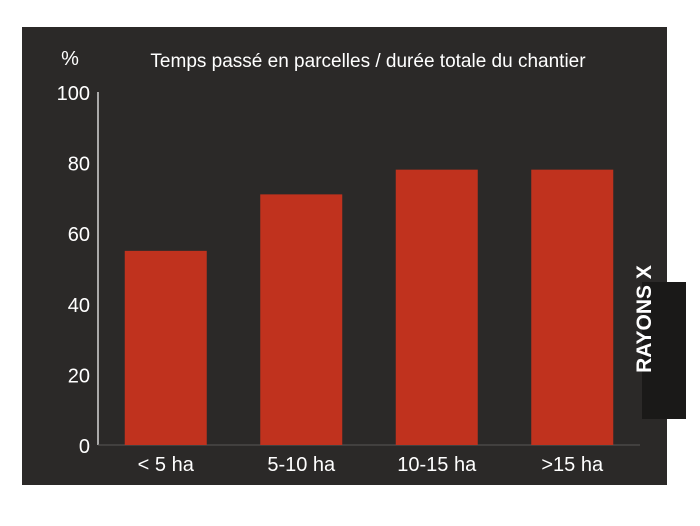 This screenshot has height=526, width=700. I want to click on y-tick-label: 20, so click(79, 376).